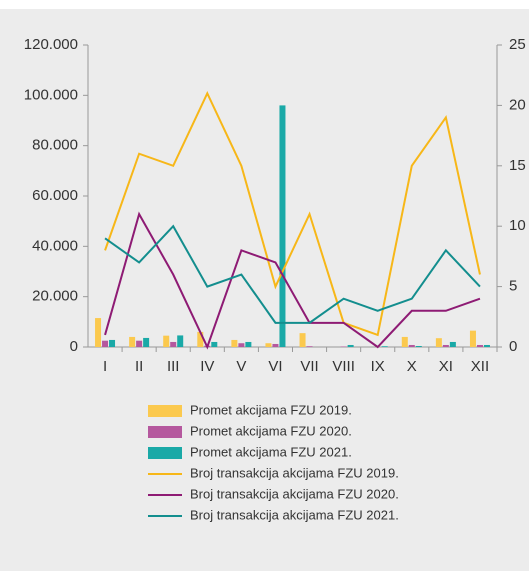  What do you see at coordinates (513, 346) in the screenshot?
I see `y2-tick-label: 0` at bounding box center [513, 346].